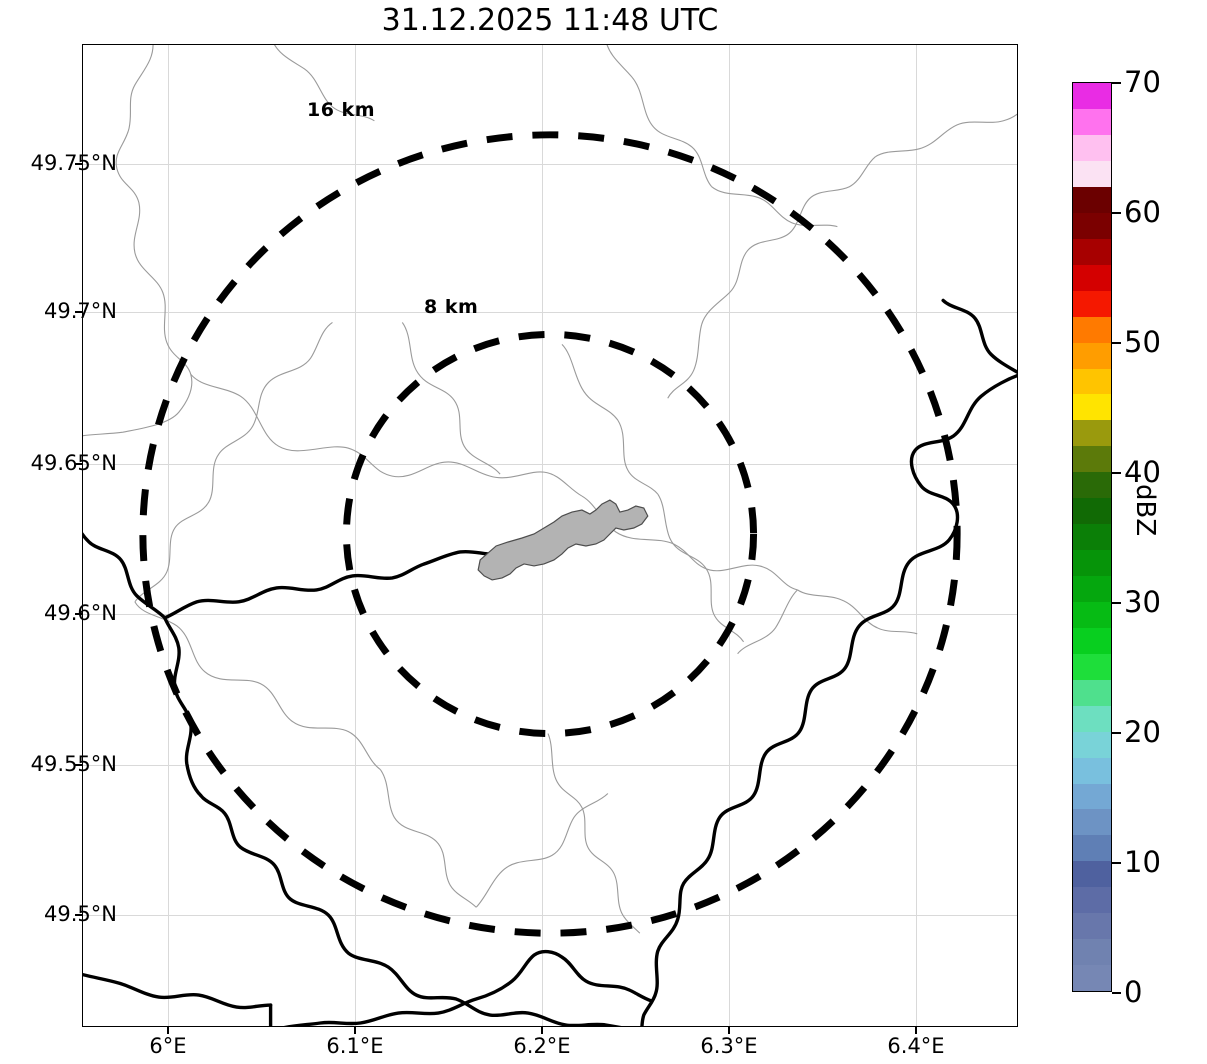 This screenshot has height=1064, width=1207. I want to click on range-ring-label-16km: 16 km, so click(341, 110).